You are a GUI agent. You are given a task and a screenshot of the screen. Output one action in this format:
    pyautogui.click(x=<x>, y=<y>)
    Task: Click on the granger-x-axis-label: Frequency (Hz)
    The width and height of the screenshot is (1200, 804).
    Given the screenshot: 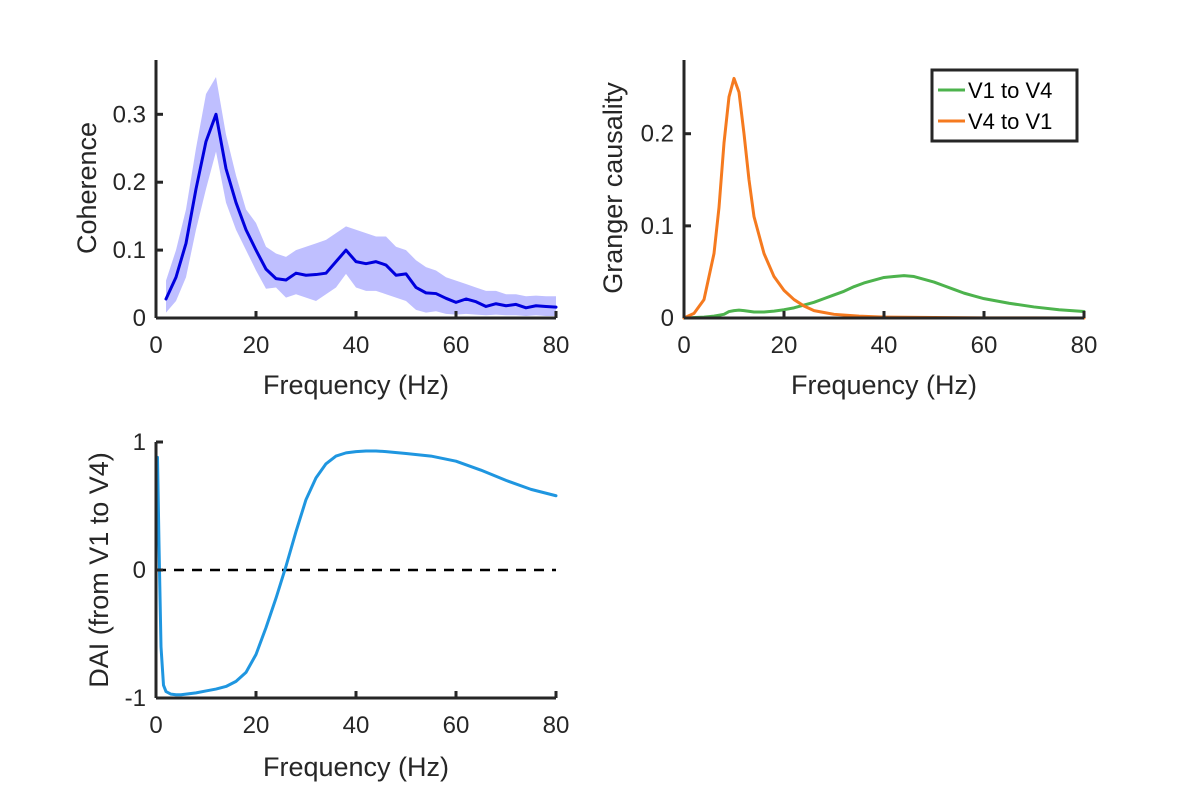 What is the action you would take?
    pyautogui.click(x=884, y=385)
    